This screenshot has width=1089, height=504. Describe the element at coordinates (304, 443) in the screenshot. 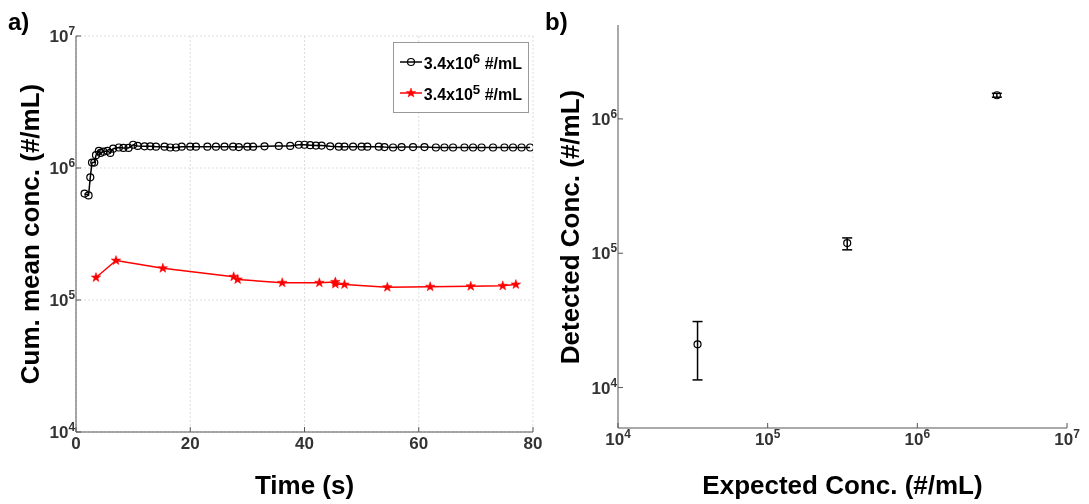

I see `x-tick-label: 40` at that location.